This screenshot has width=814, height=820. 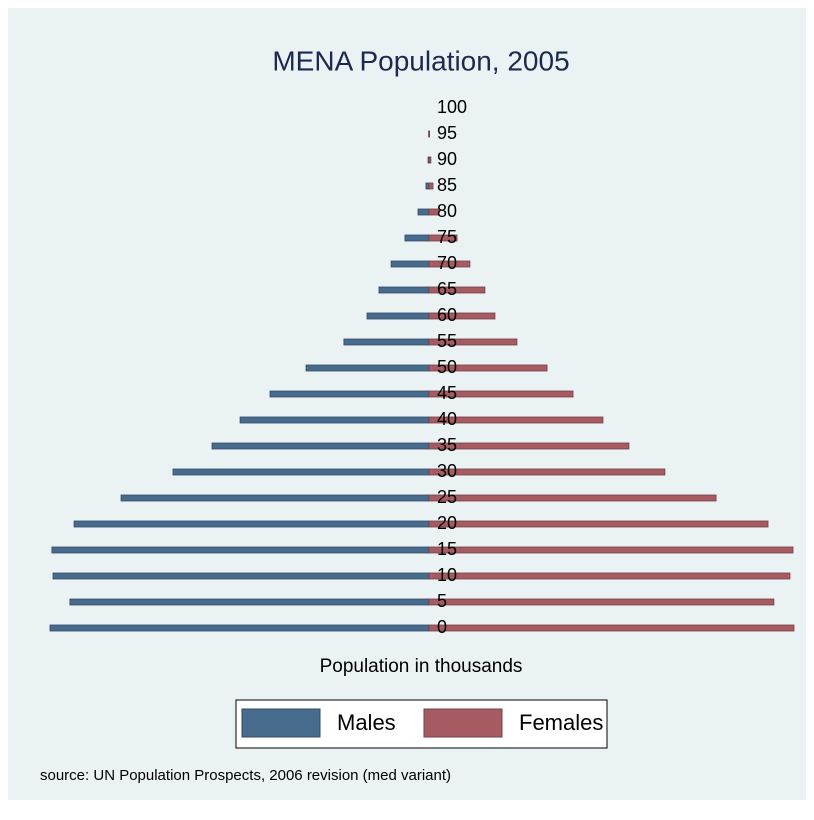 What do you see at coordinates (447, 315) in the screenshot?
I see `y-tick-label: 60` at bounding box center [447, 315].